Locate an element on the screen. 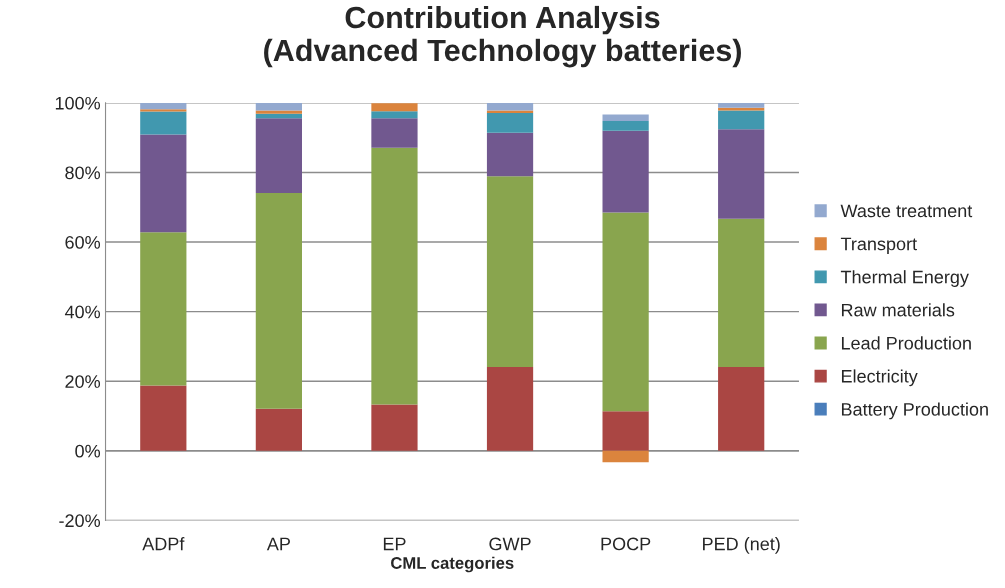 Image resolution: width=1005 pixels, height=588 pixels. legend-label: Raw materials is located at coordinates (898, 310).